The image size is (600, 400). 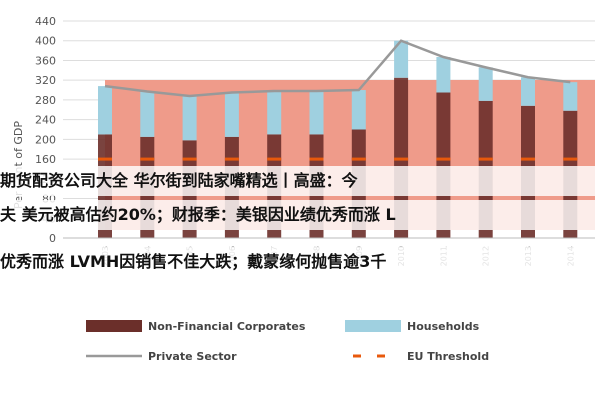 What do you see at coordinates (52, 238) in the screenshot?
I see `y-tick-label: 0` at bounding box center [52, 238].